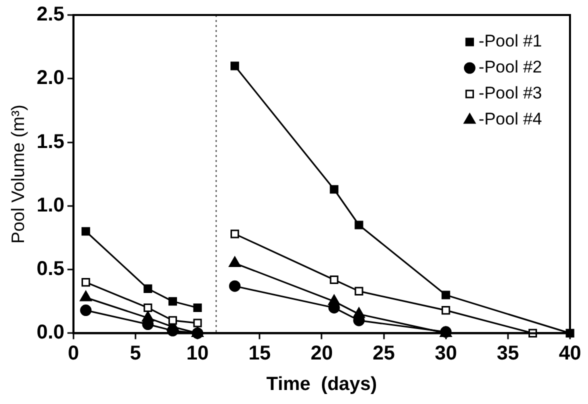 This screenshot has width=588, height=404. I want to click on x-tick-label: 35, so click(508, 353).